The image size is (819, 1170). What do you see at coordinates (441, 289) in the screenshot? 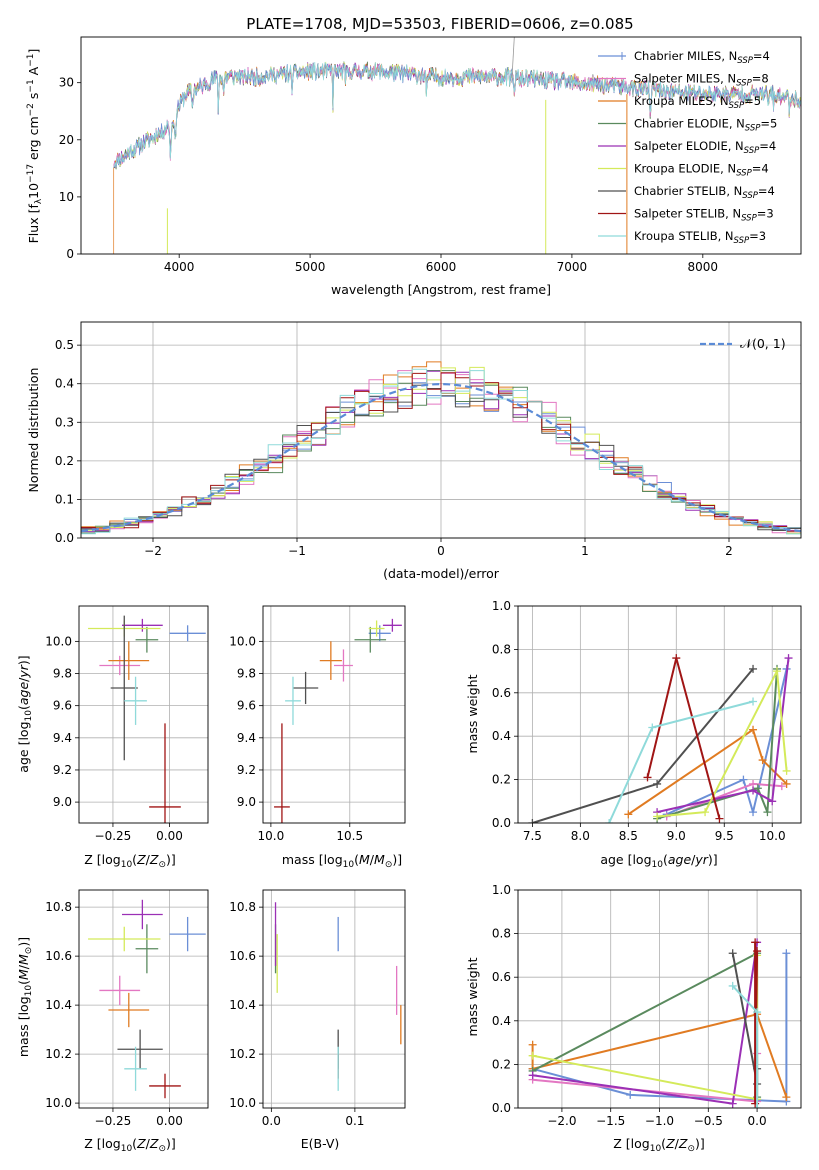
I see `spectrum-x-axis-label: wavelength [Angstrom, rest frame]` at bounding box center [441, 289].